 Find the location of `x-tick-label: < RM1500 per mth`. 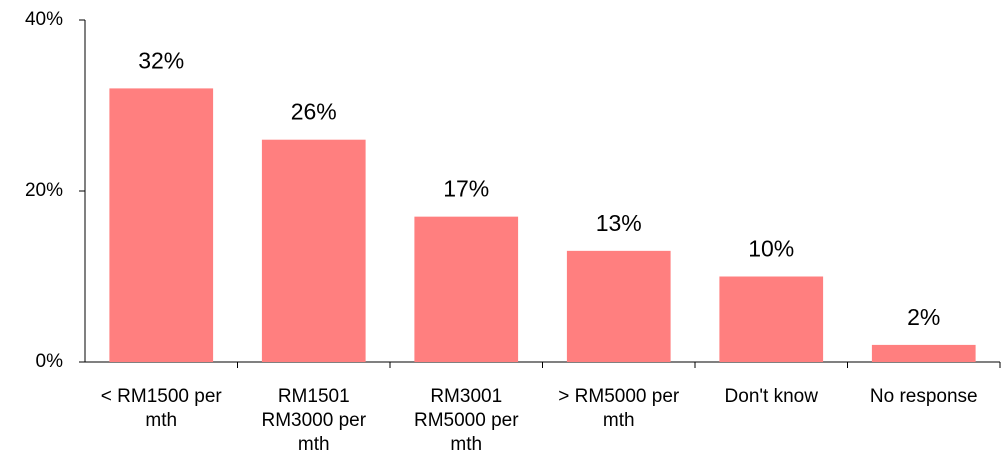

x-tick-label: < RM1500 per mth is located at coordinates (162, 408).